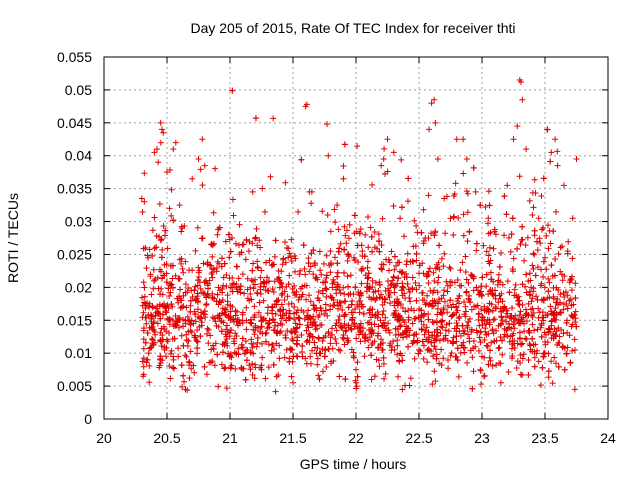 This screenshot has height=480, width=640. What do you see at coordinates (104, 438) in the screenshot?
I see `x-tick-label: 20` at bounding box center [104, 438].